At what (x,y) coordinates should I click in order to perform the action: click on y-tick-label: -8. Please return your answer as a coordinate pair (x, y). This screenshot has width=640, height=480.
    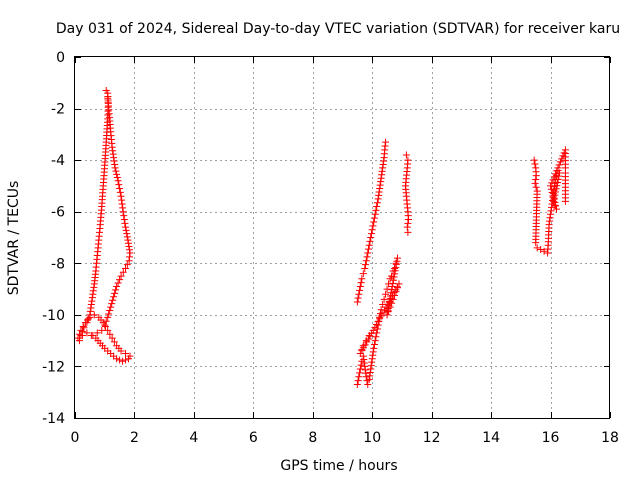
    Looking at the image, I should click on (58, 264).